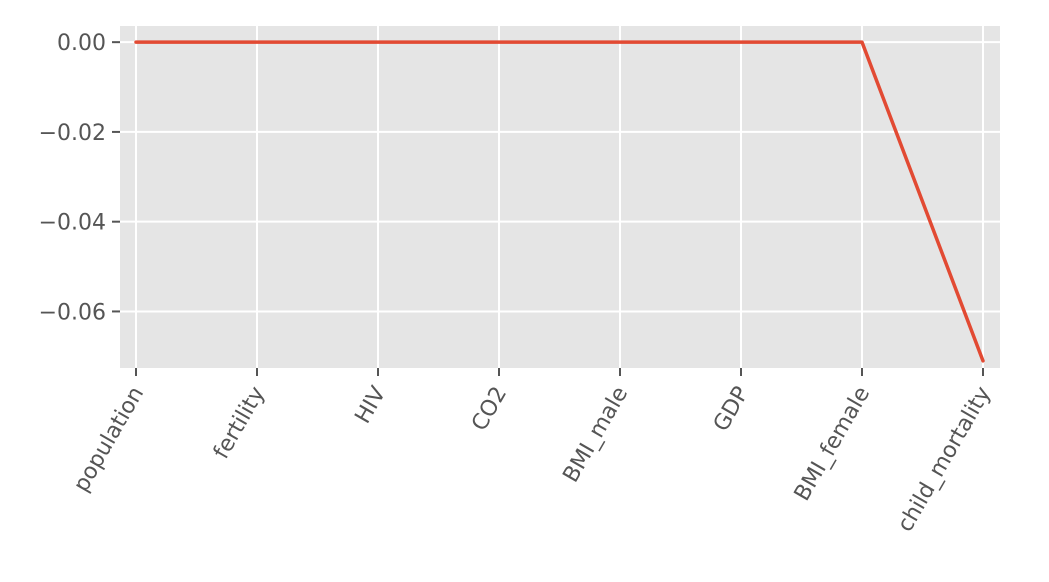 Image resolution: width=1049 pixels, height=582 pixels. I want to click on x-tick-label: population, so click(109, 440).